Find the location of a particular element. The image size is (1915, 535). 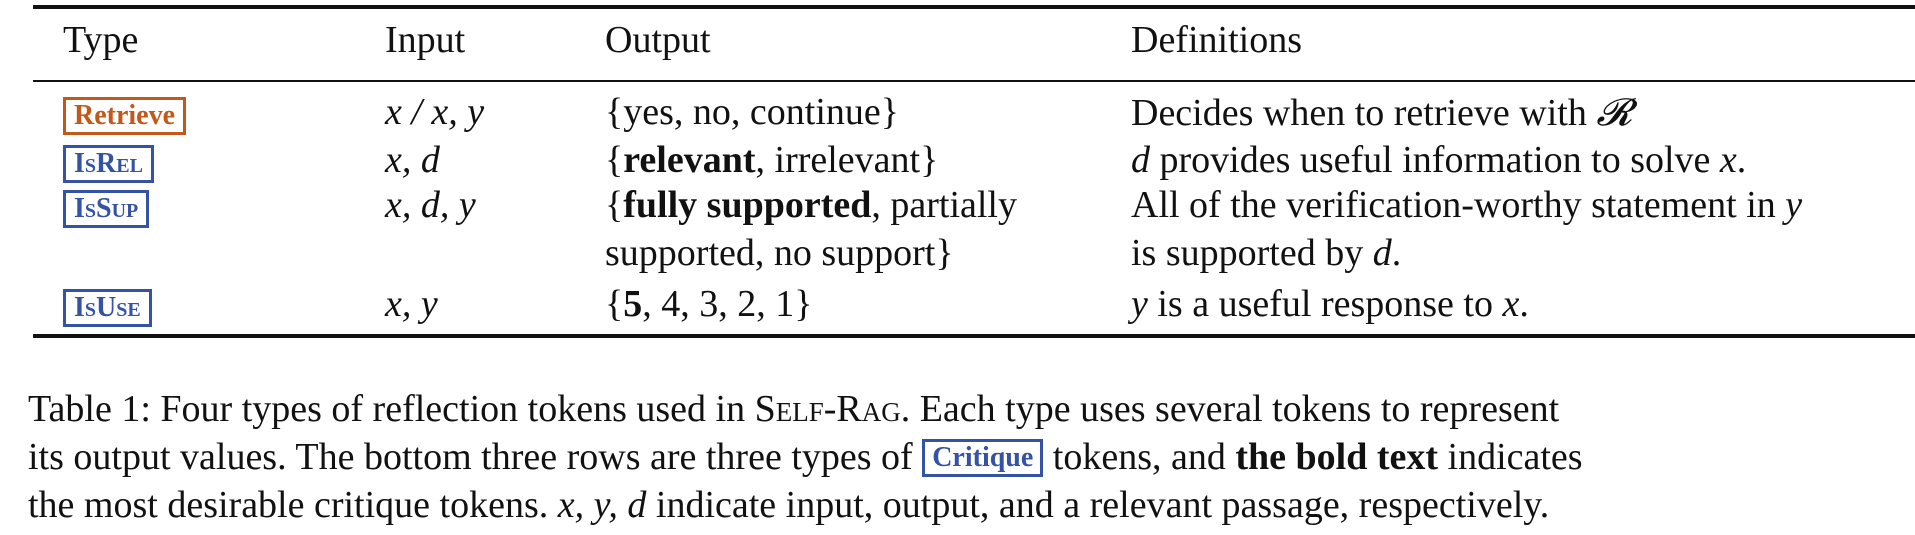

output-preferred: fully supported is located at coordinates (747, 205).